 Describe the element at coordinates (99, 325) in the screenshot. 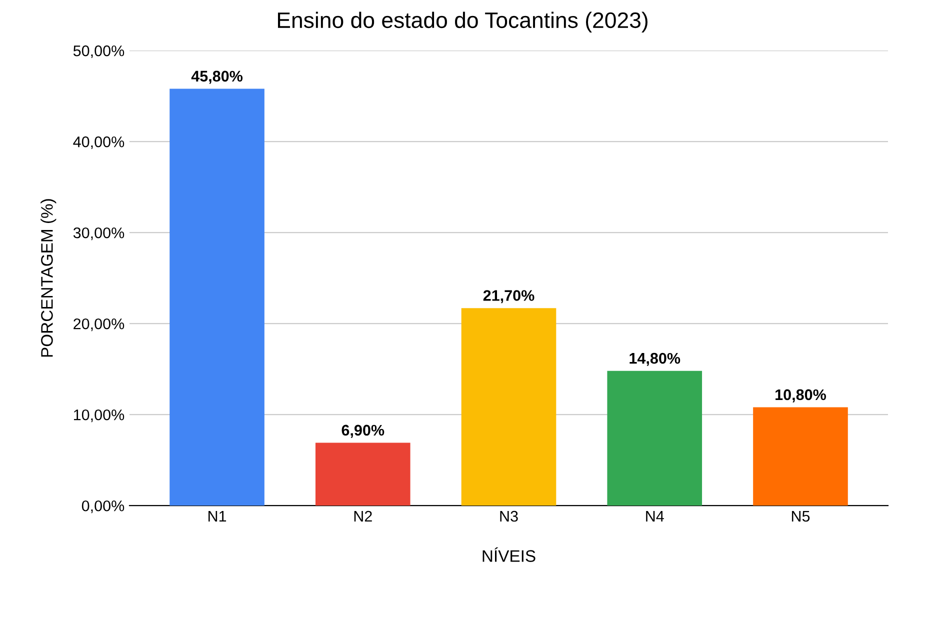

I see `y-tick-label: 20,00%` at that location.